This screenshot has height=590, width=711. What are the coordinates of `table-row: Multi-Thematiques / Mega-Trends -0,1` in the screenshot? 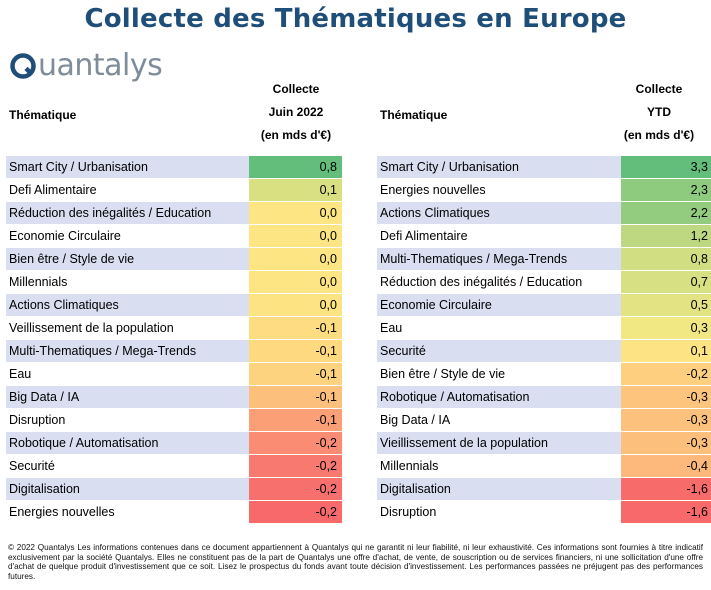 It's located at (174, 350).